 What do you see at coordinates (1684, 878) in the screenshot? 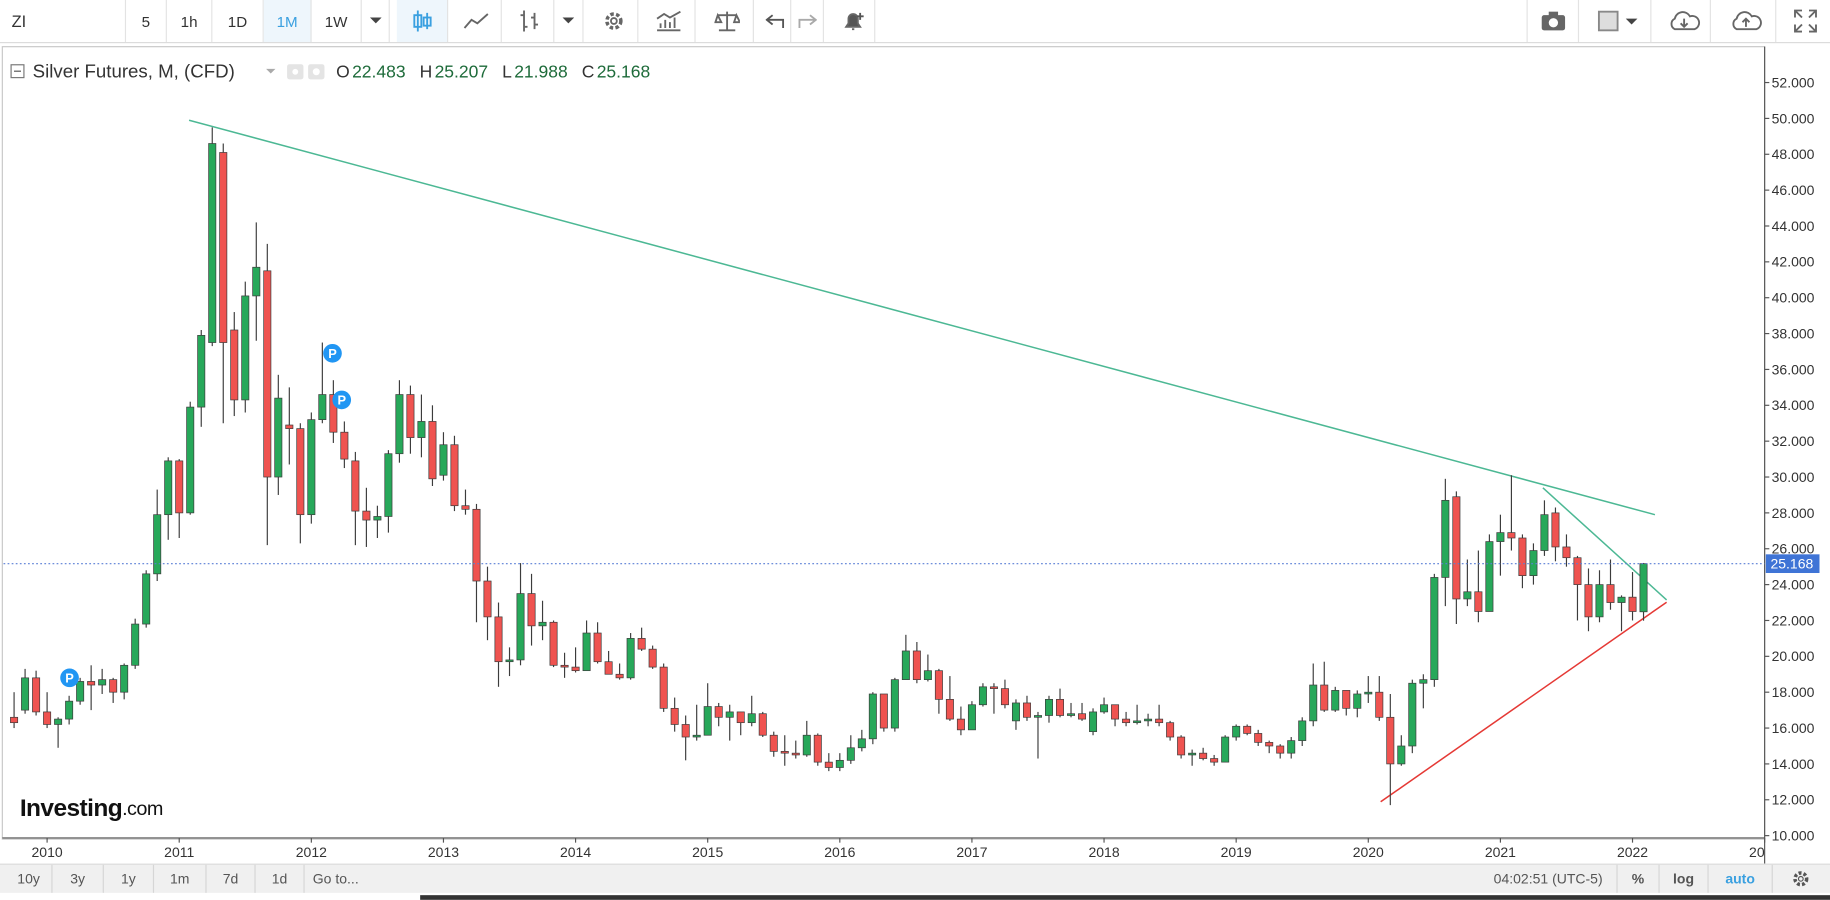
I see `log-button: log` at bounding box center [1684, 878].